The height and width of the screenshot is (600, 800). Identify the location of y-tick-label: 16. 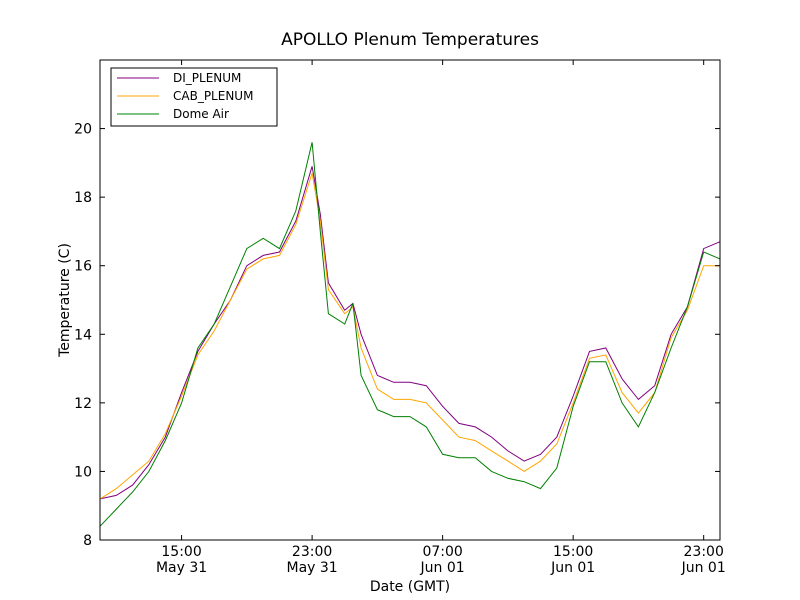
(83, 267).